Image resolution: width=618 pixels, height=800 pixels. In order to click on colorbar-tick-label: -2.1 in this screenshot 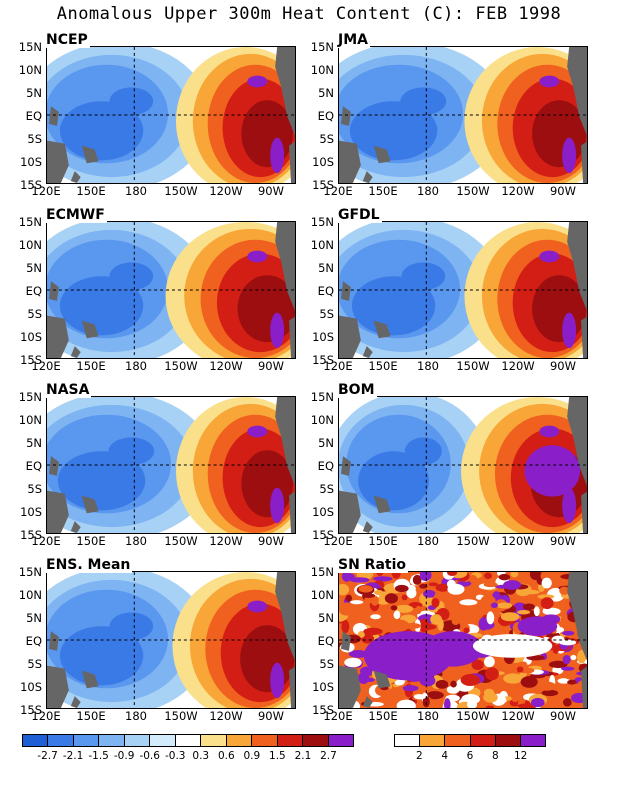, I will do `click(73, 756)`.